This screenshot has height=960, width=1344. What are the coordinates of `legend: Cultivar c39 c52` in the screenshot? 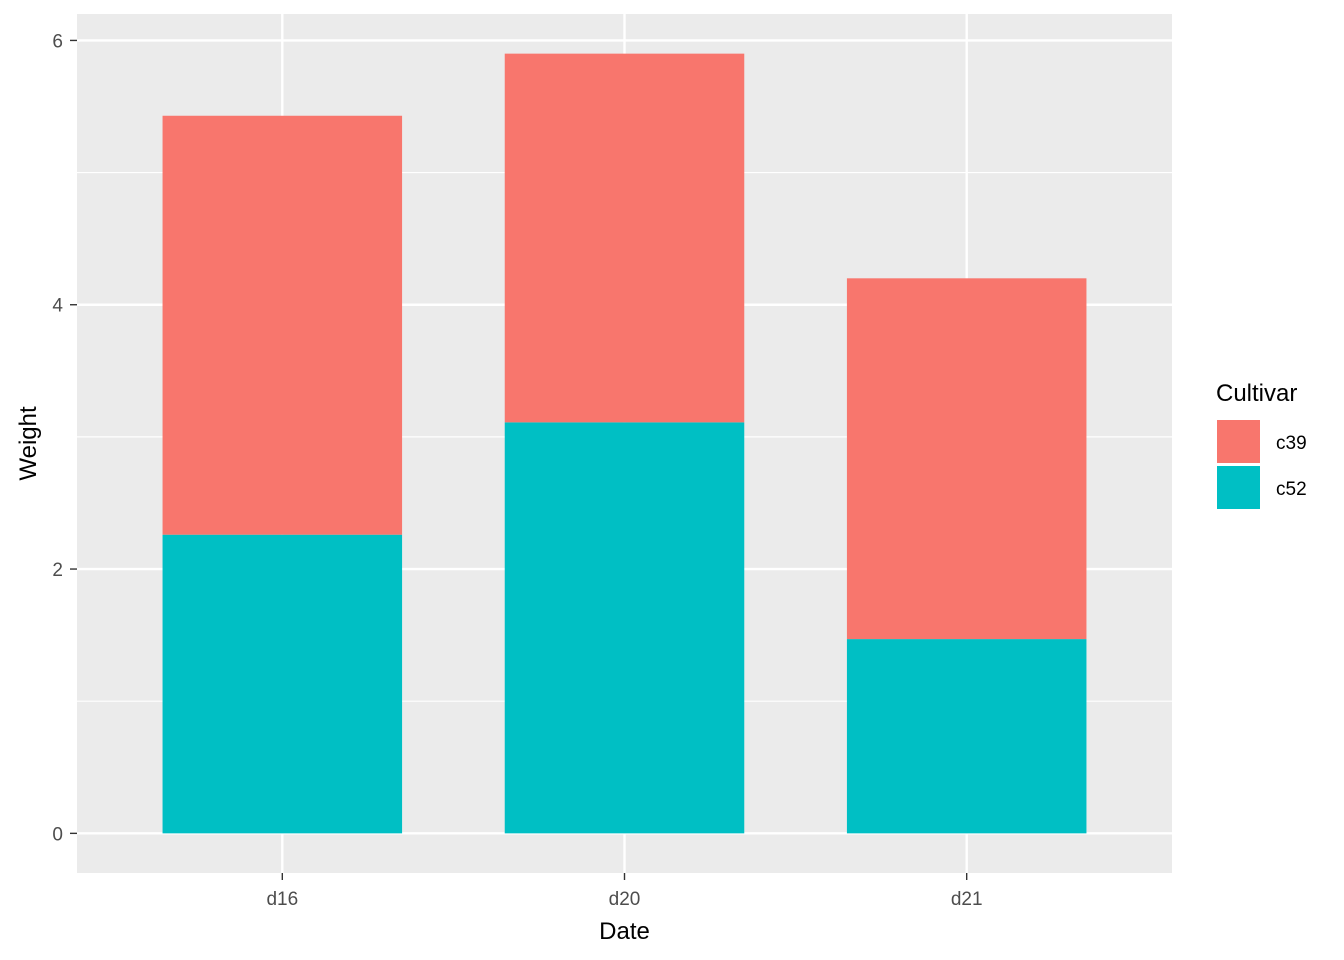 It's located at (1261, 444).